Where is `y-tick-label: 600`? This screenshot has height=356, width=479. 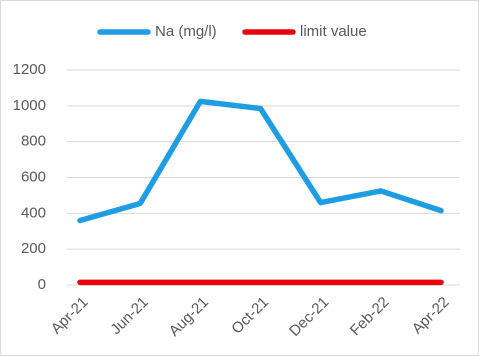 y-tick-label: 600 is located at coordinates (33, 176).